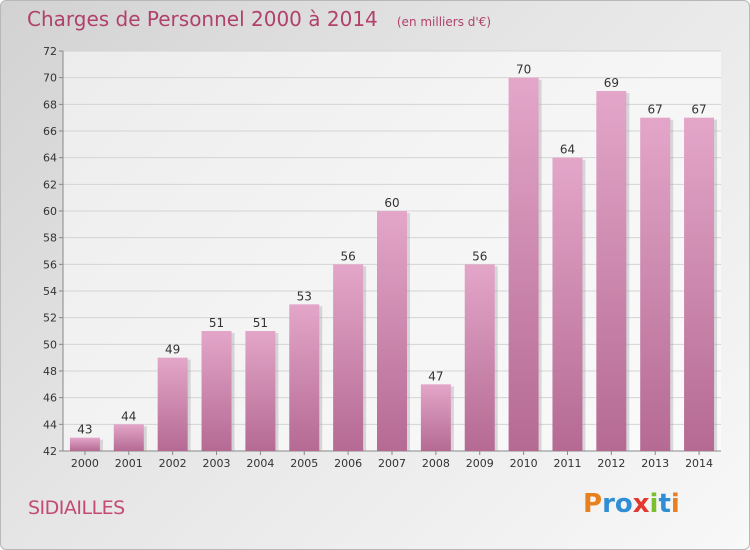 Image resolution: width=750 pixels, height=550 pixels. What do you see at coordinates (129, 463) in the screenshot?
I see `x-tick-label: 2001` at bounding box center [129, 463].